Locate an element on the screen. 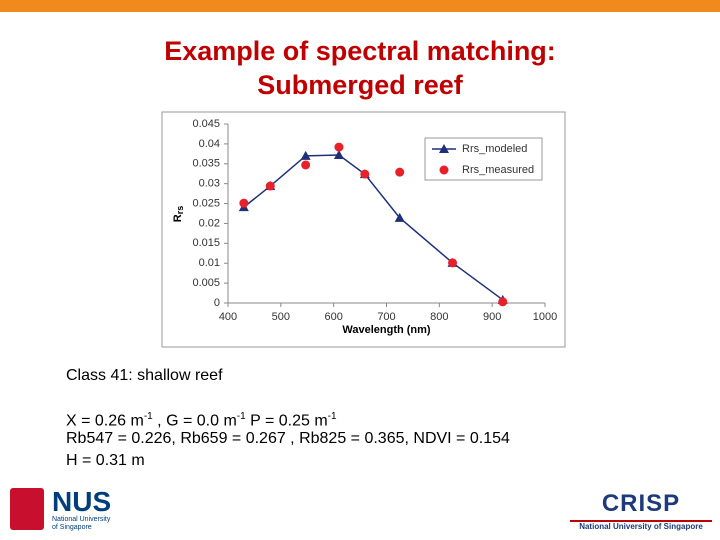 This screenshot has height=540, width=720. legend-box is located at coordinates (483, 159).